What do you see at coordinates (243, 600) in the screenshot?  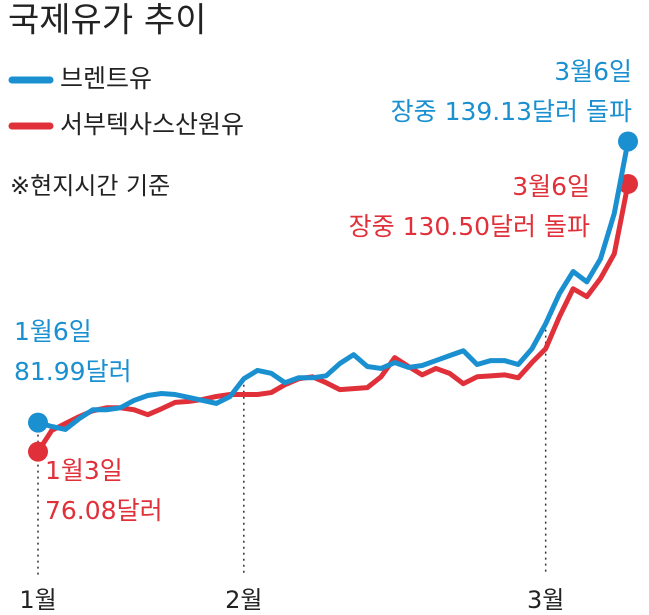 I see `x-tick-label: 2월` at bounding box center [243, 600].